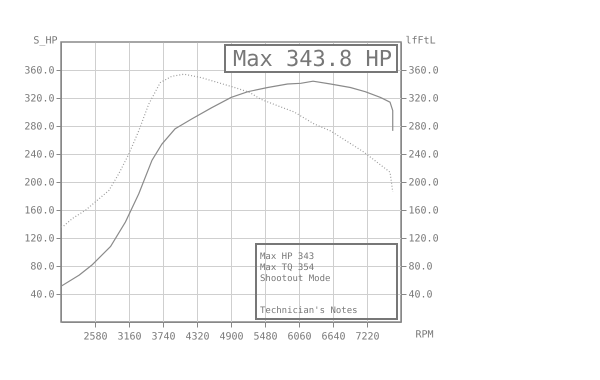 The width and height of the screenshot is (600, 380). What do you see at coordinates (39, 71) in the screenshot?
I see `y-tick-label: 360.0` at bounding box center [39, 71].